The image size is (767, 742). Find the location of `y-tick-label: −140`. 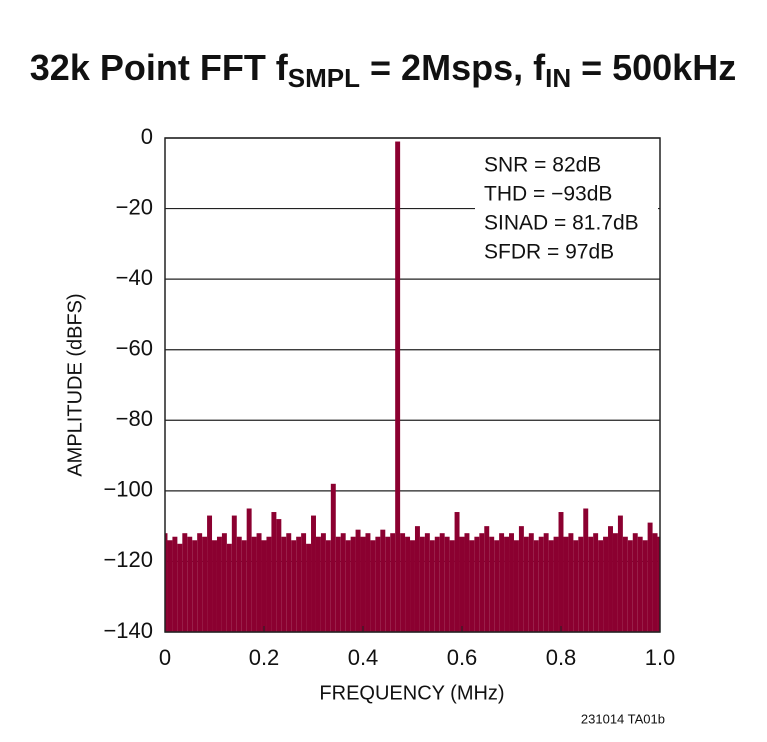

y-tick-label: −140 is located at coordinates (128, 630).